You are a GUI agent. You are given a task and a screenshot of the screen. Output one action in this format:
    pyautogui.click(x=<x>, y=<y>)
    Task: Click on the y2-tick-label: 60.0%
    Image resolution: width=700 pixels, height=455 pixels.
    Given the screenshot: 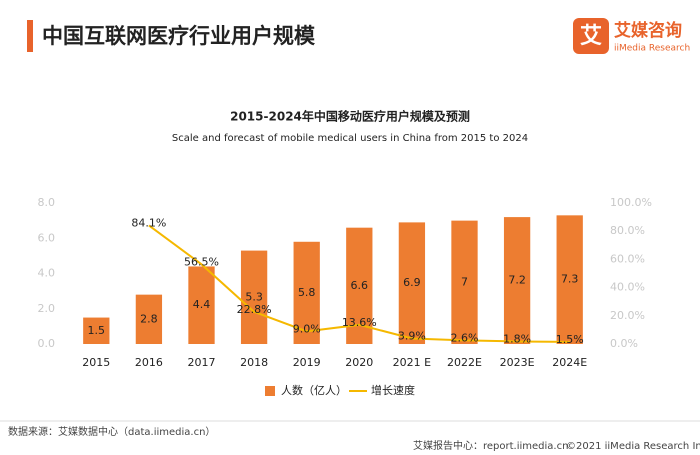 What is the action you would take?
    pyautogui.click(x=627, y=258)
    